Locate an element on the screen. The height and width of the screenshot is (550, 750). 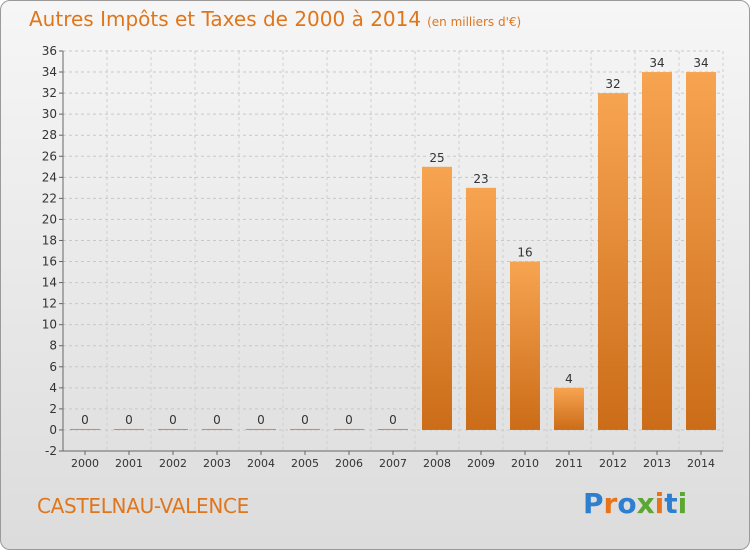
place-name: CASTELNAU-VALENCE is located at coordinates (143, 506).